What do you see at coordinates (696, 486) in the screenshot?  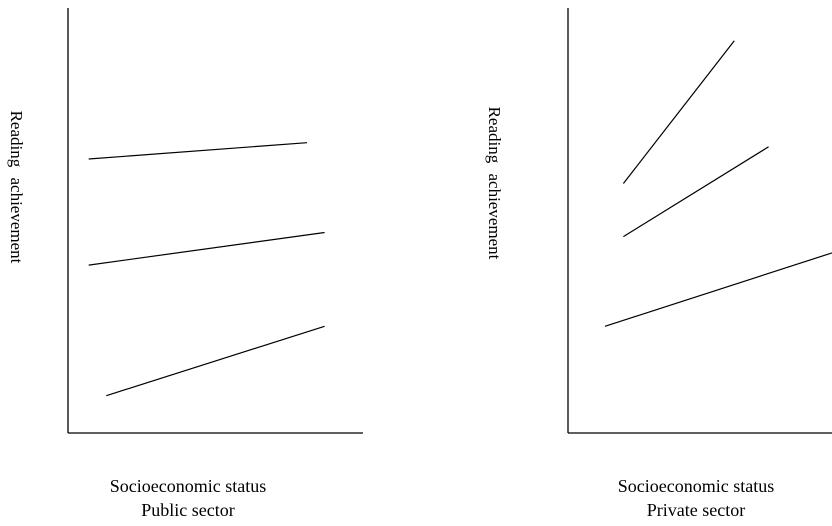 I see `private-x-axis-label: Socioeconomic status` at bounding box center [696, 486].